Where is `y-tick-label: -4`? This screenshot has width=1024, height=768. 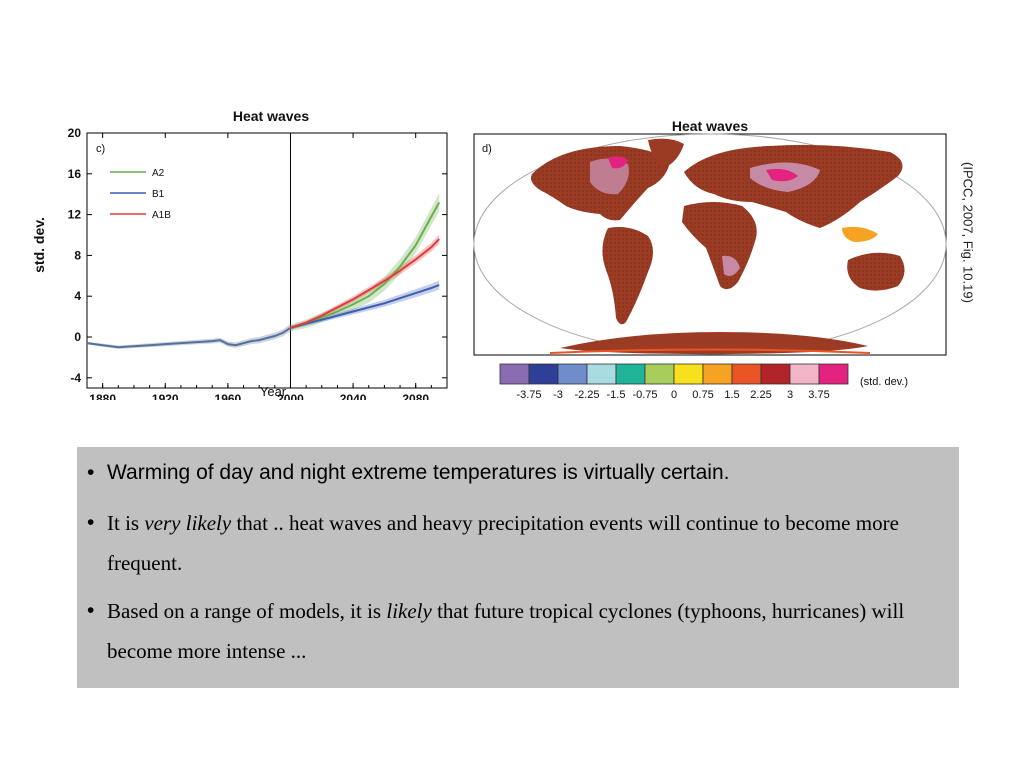 y-tick-label: -4 is located at coordinates (75, 378).